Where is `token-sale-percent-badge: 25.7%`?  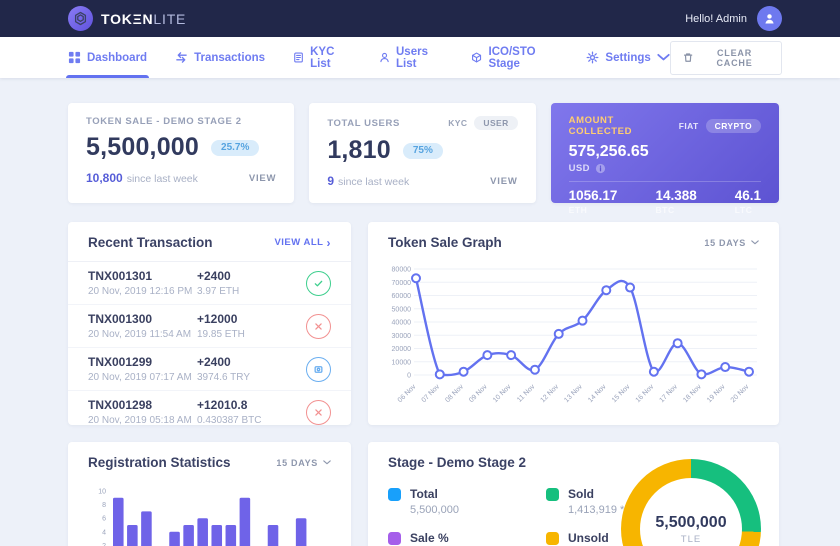 token-sale-percent-badge: 25.7% is located at coordinates (235, 147).